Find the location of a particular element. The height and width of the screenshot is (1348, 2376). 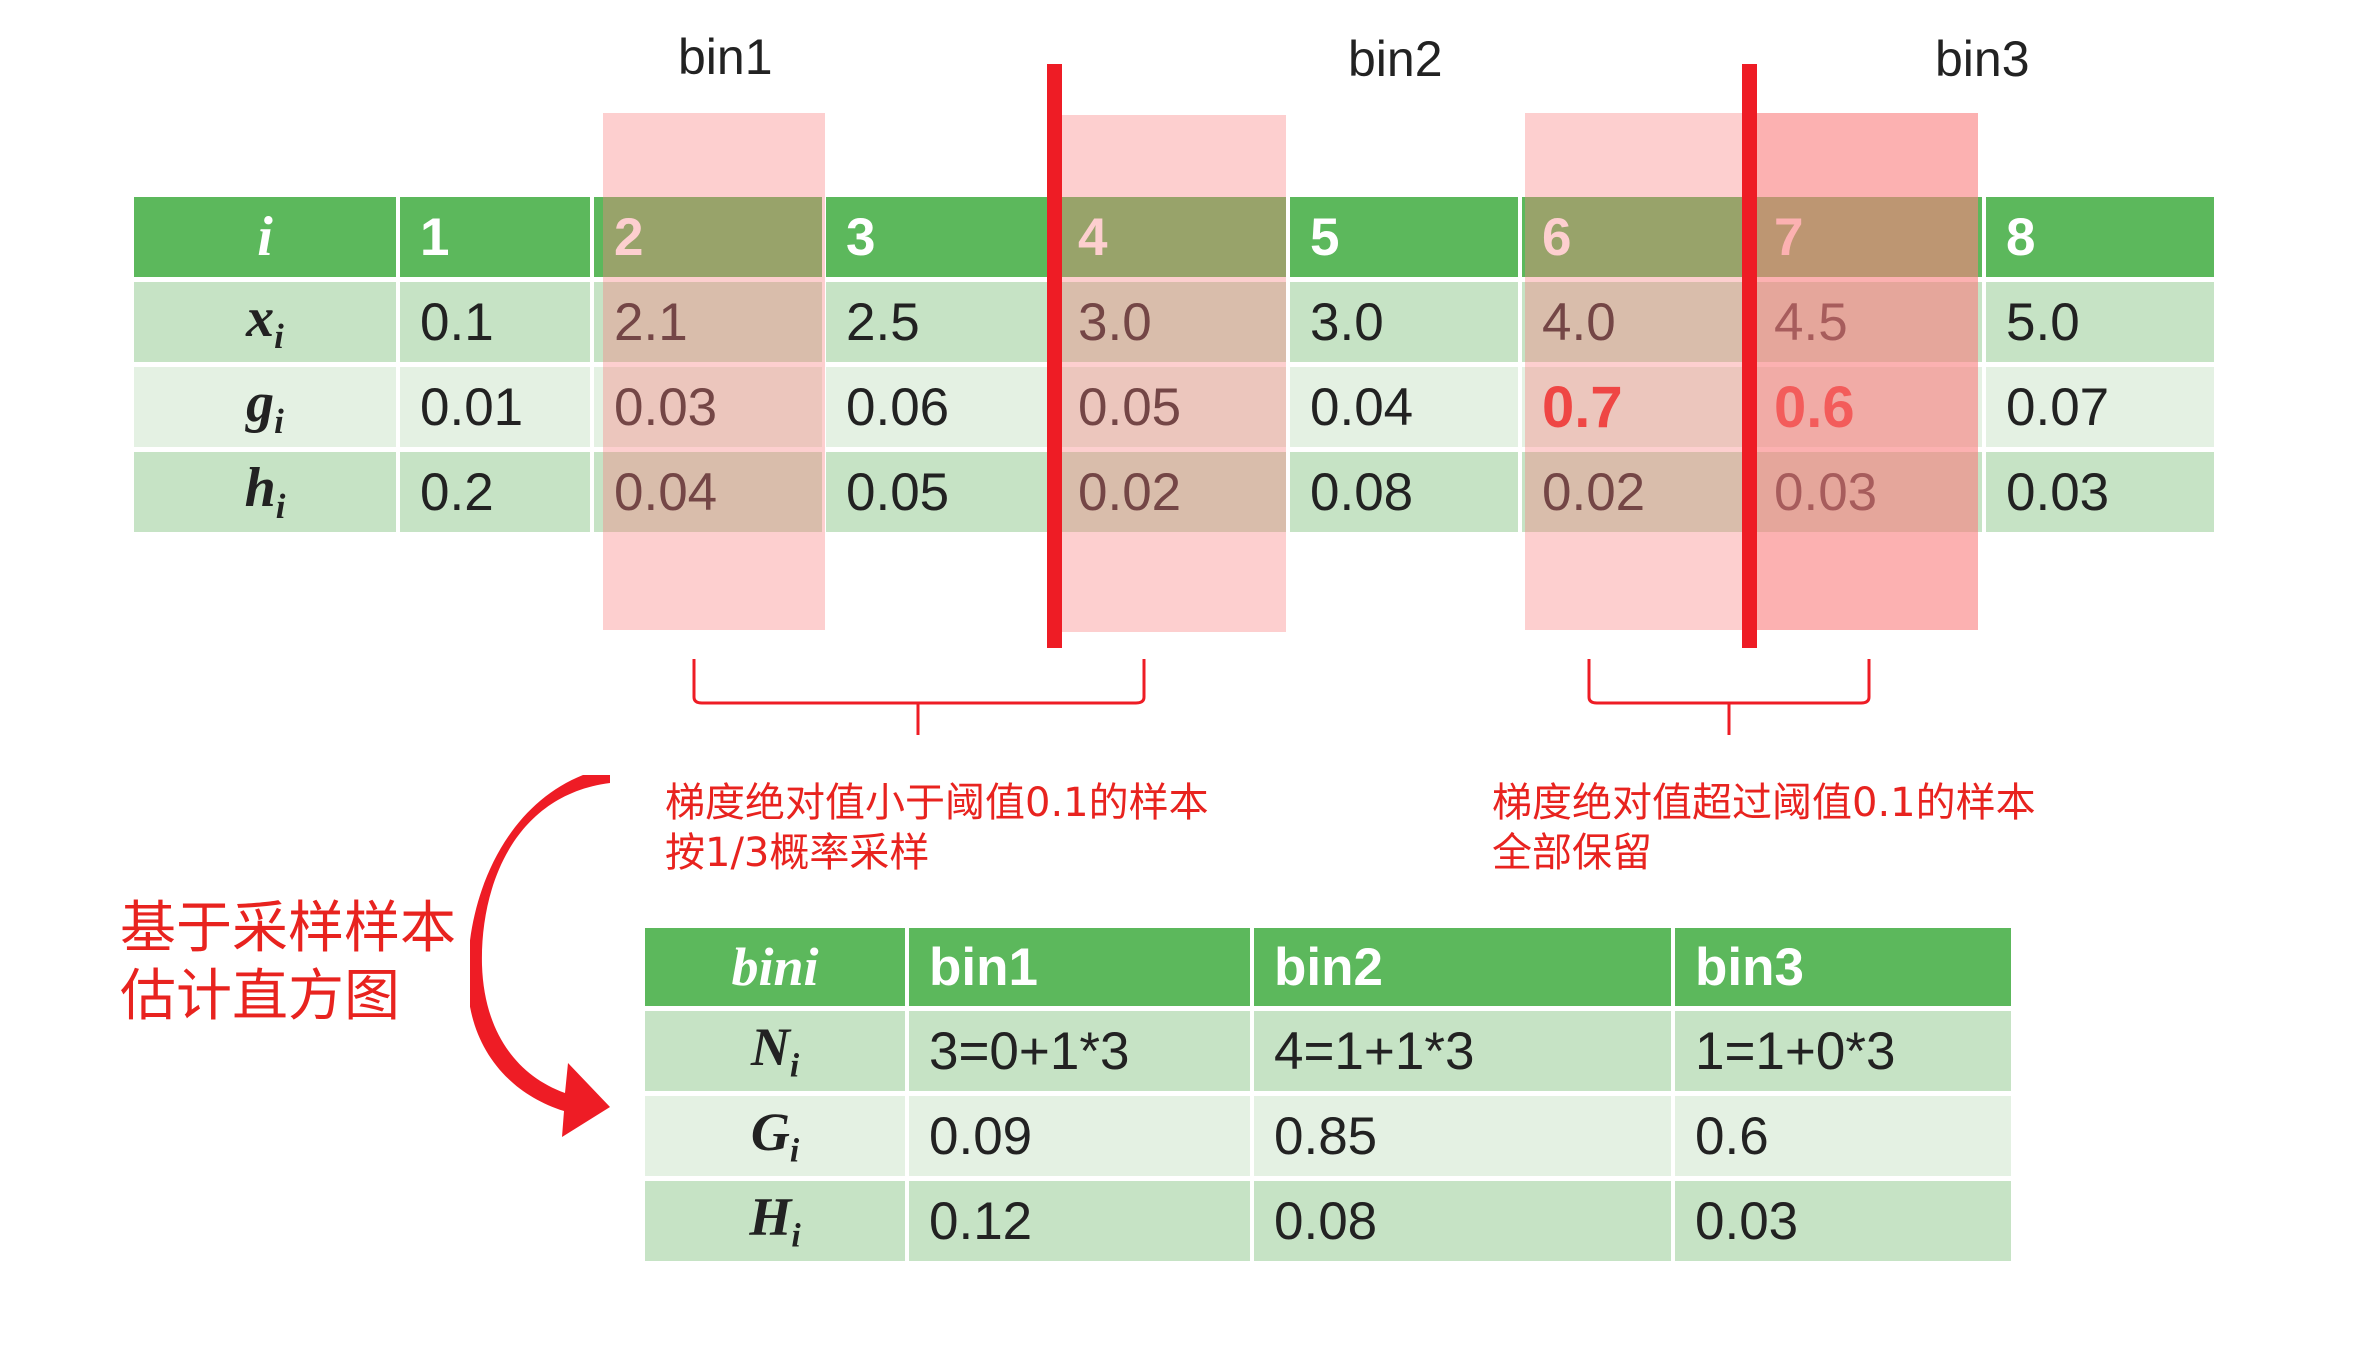

index-cell: 6 is located at coordinates (1636, 237).